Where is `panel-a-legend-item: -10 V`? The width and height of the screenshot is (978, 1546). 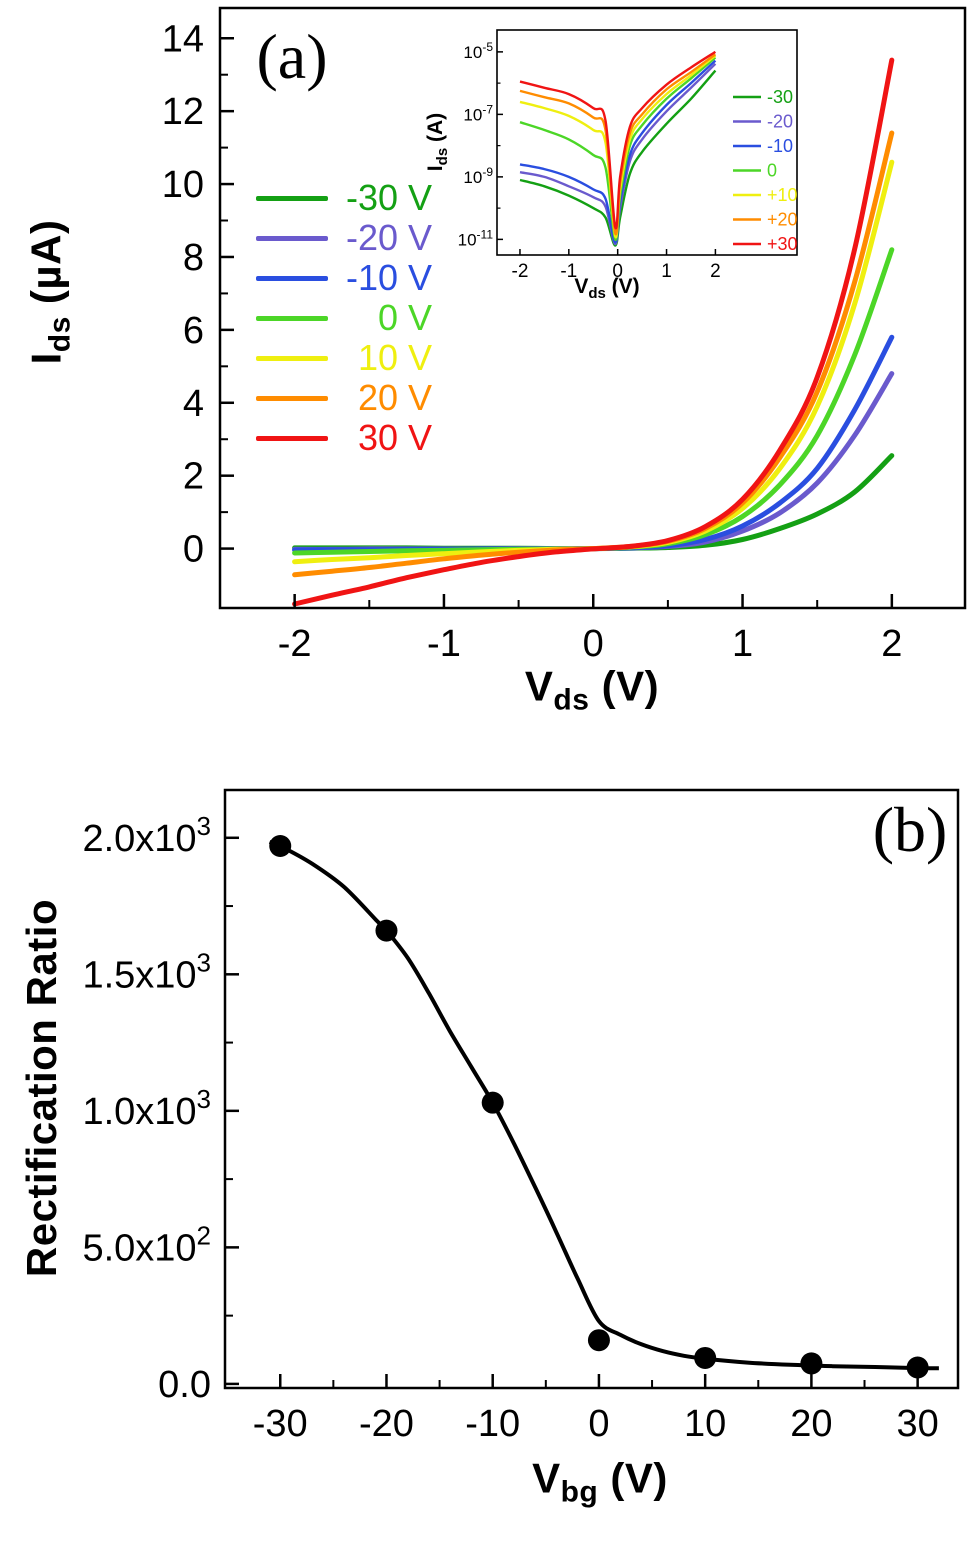 panel-a-legend-item: -10 V is located at coordinates (344, 277).